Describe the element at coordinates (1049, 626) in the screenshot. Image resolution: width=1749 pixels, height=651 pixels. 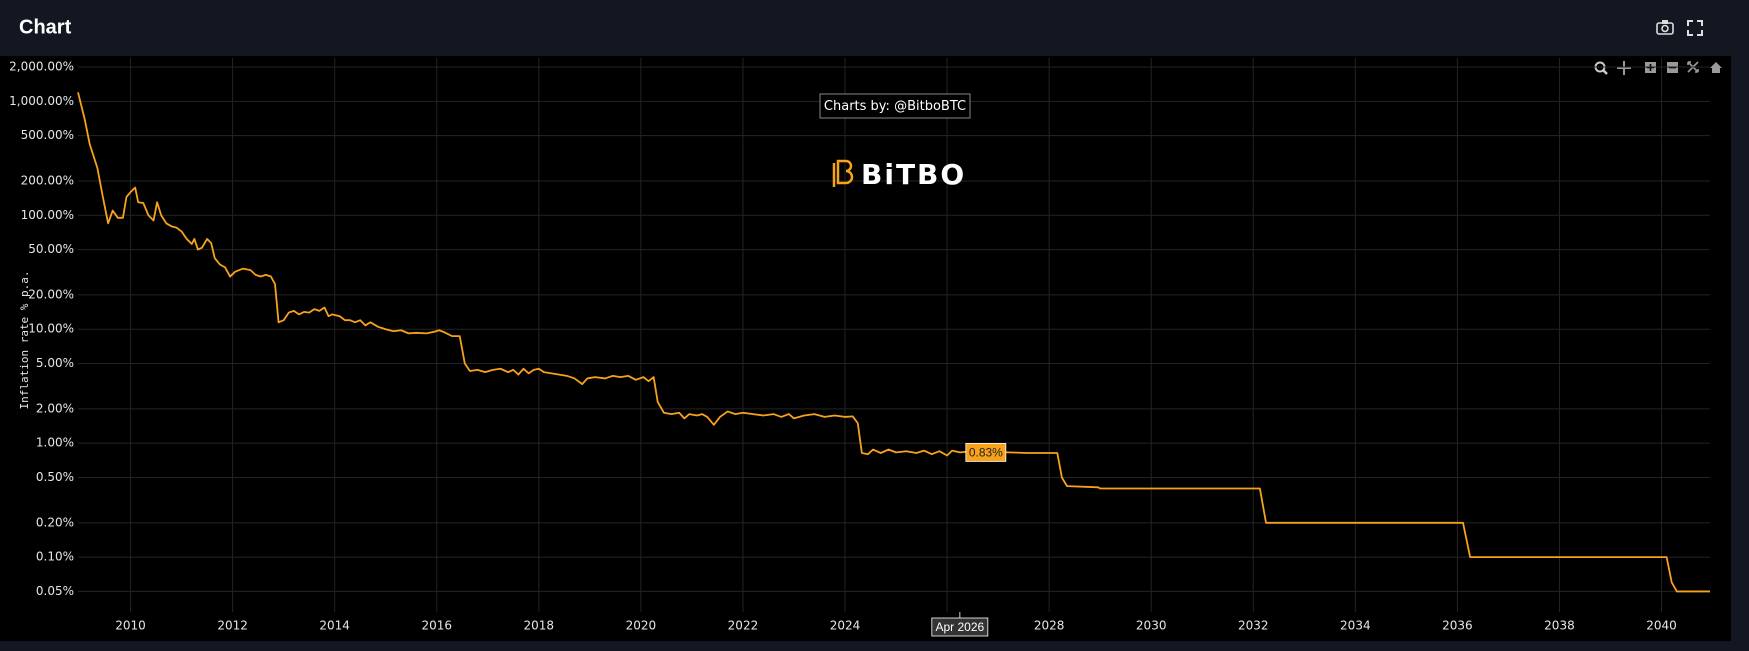
I see `x-tick-label: 2028` at that location.